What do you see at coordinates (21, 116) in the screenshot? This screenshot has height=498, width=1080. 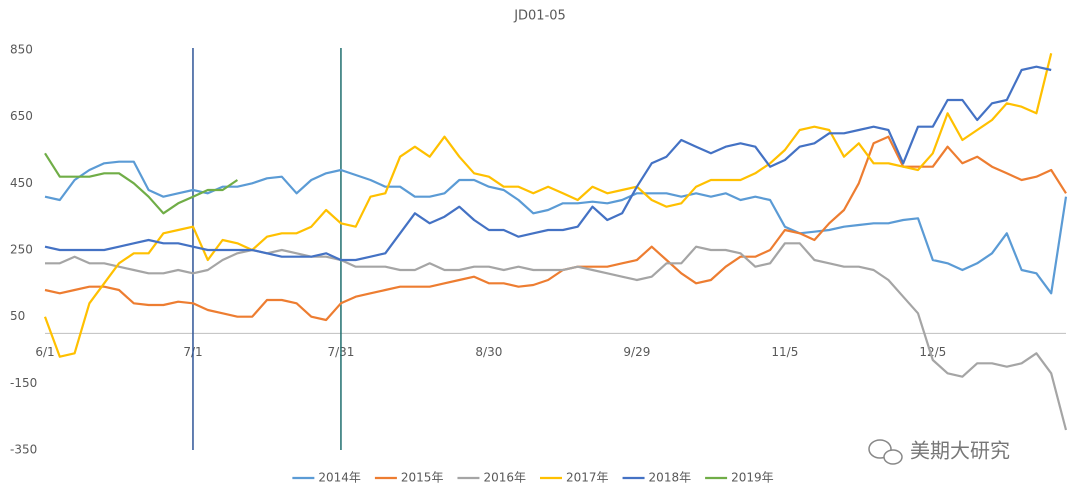 I see `y-tick-label: 650` at bounding box center [21, 116].